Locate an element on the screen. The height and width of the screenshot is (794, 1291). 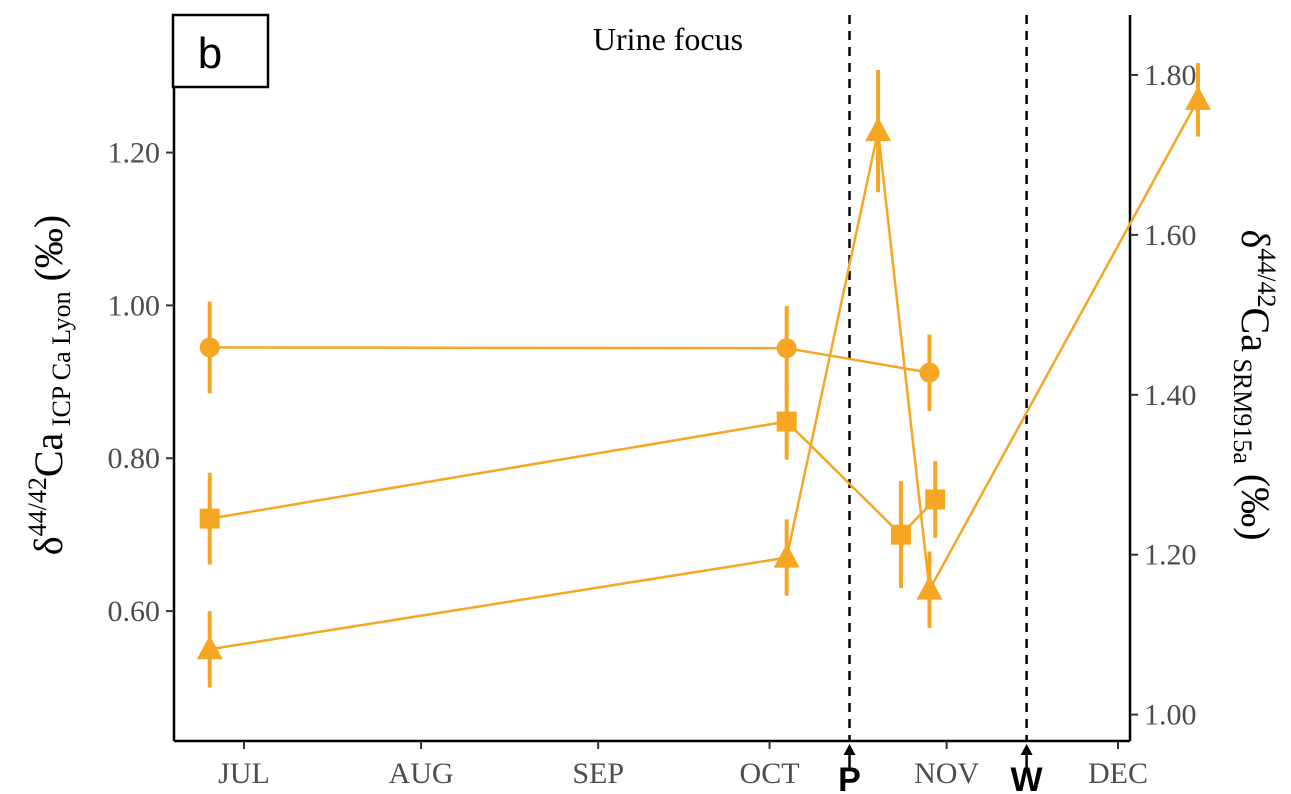
series-circle is located at coordinates (569, 356).